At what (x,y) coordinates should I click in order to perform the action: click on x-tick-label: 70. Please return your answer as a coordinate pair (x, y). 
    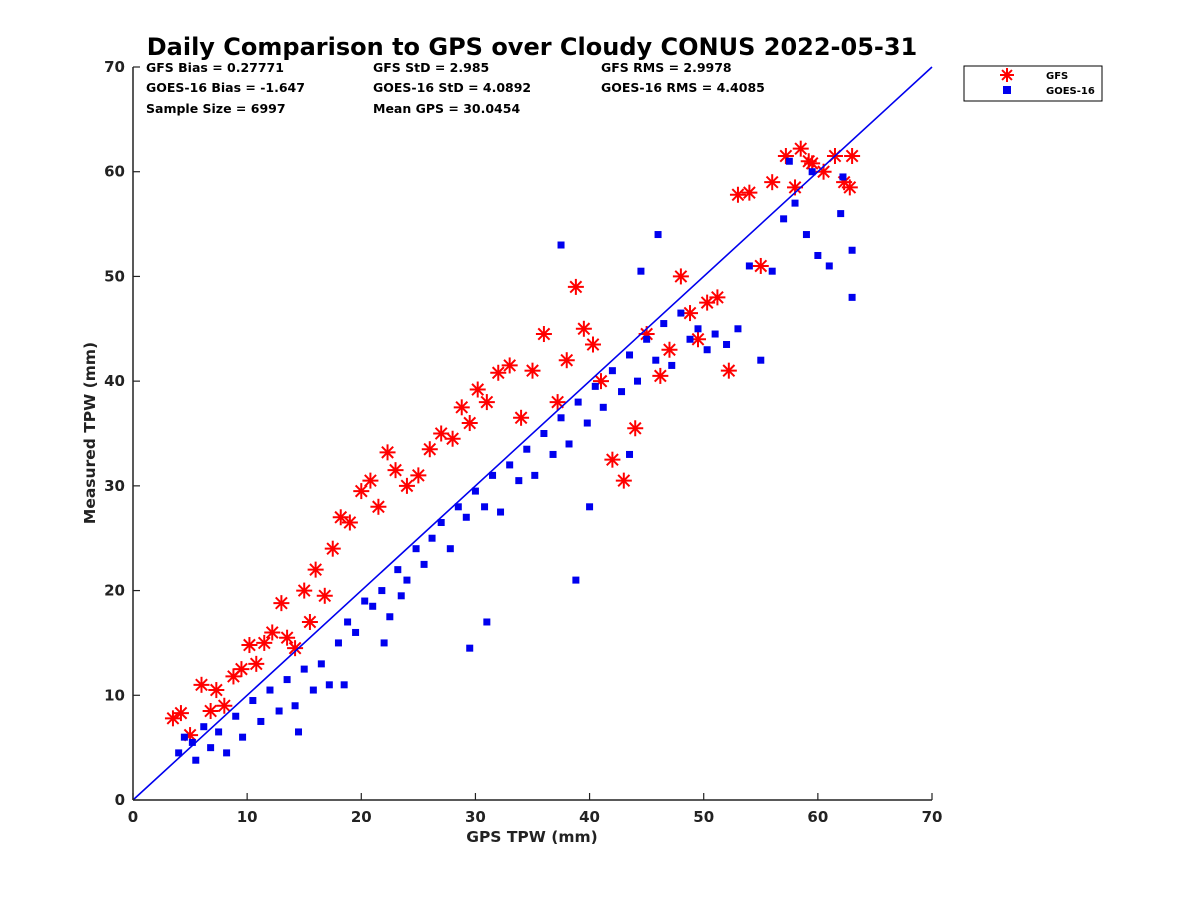
    Looking at the image, I should click on (932, 817).